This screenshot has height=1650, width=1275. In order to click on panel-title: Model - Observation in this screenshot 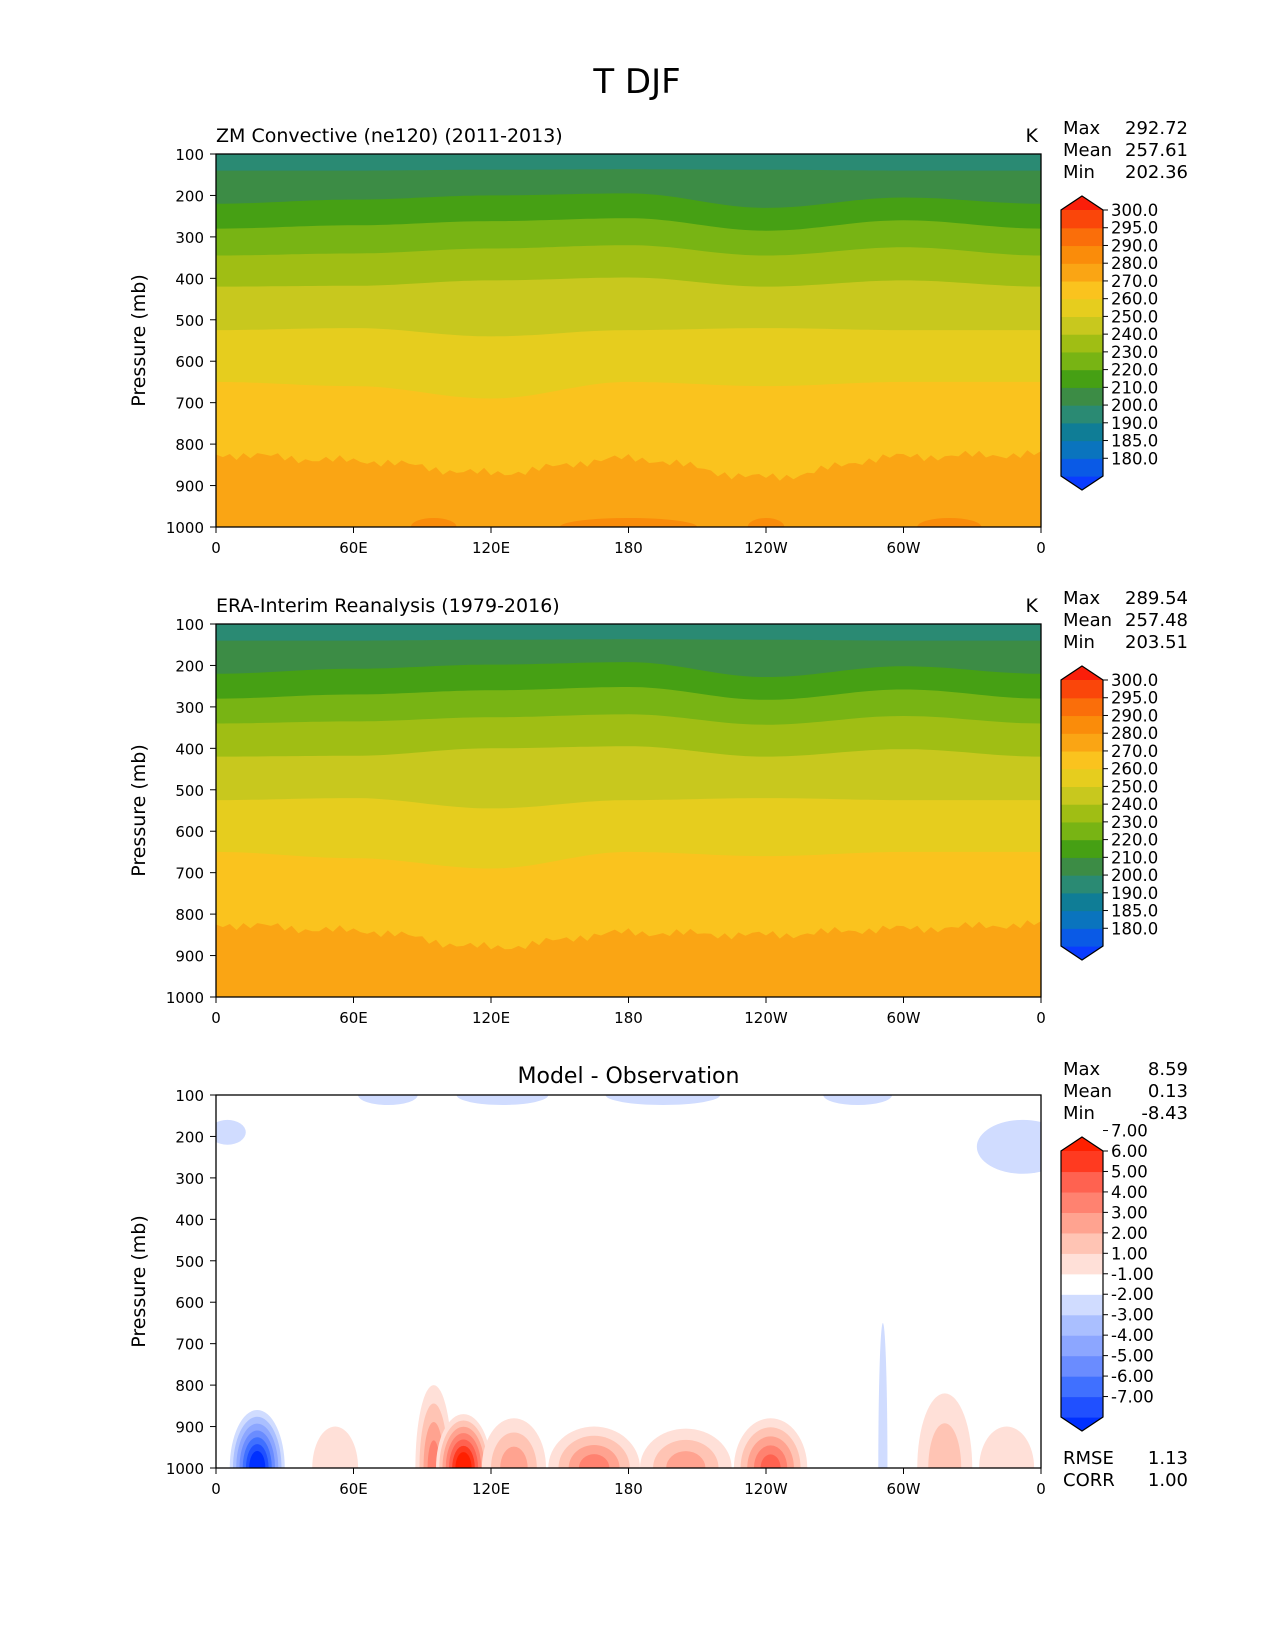, I will do `click(629, 1076)`.